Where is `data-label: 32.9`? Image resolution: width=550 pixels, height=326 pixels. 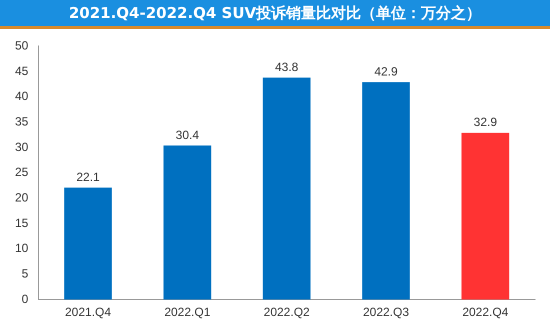
data-label: 32.9 is located at coordinates (486, 122).